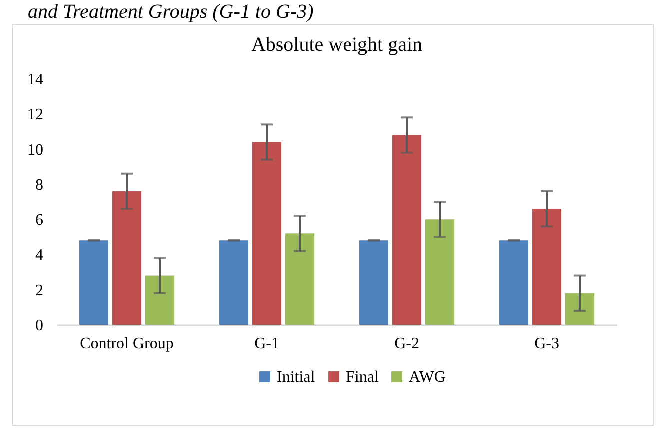 The height and width of the screenshot is (434, 658). I want to click on y-tick-label: 8, so click(40, 185).